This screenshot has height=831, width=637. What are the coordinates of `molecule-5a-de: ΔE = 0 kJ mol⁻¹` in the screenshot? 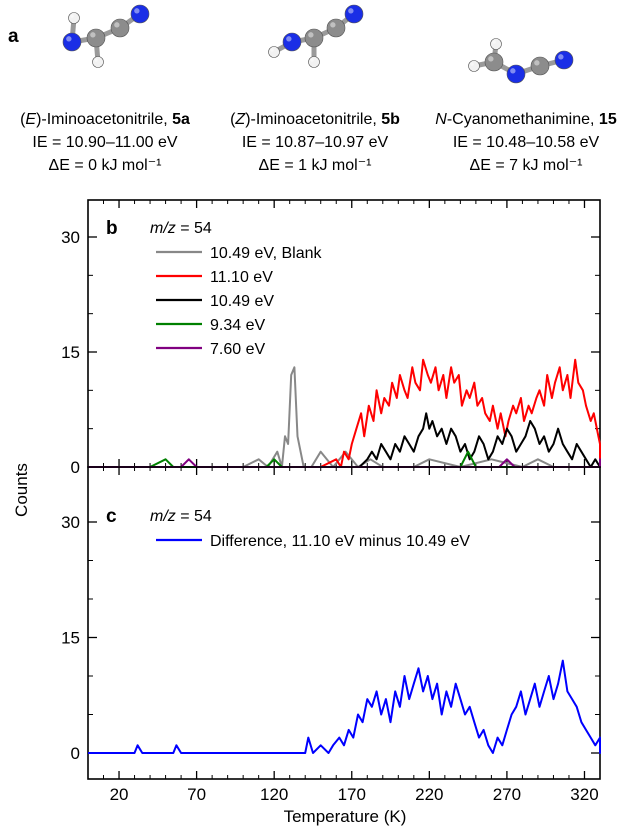 It's located at (105, 165).